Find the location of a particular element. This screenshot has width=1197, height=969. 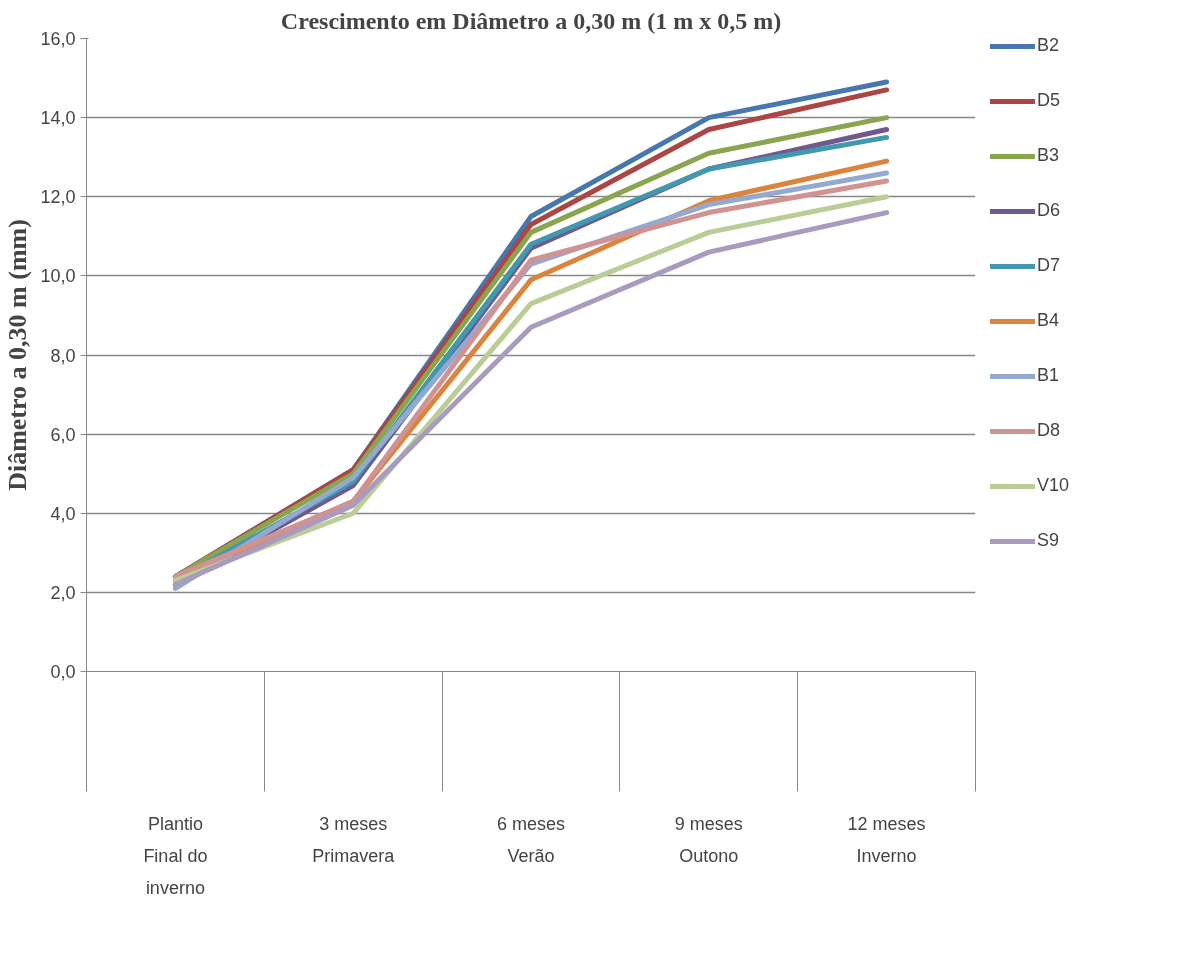

y-tick-label: 6,0 is located at coordinates (63, 434).